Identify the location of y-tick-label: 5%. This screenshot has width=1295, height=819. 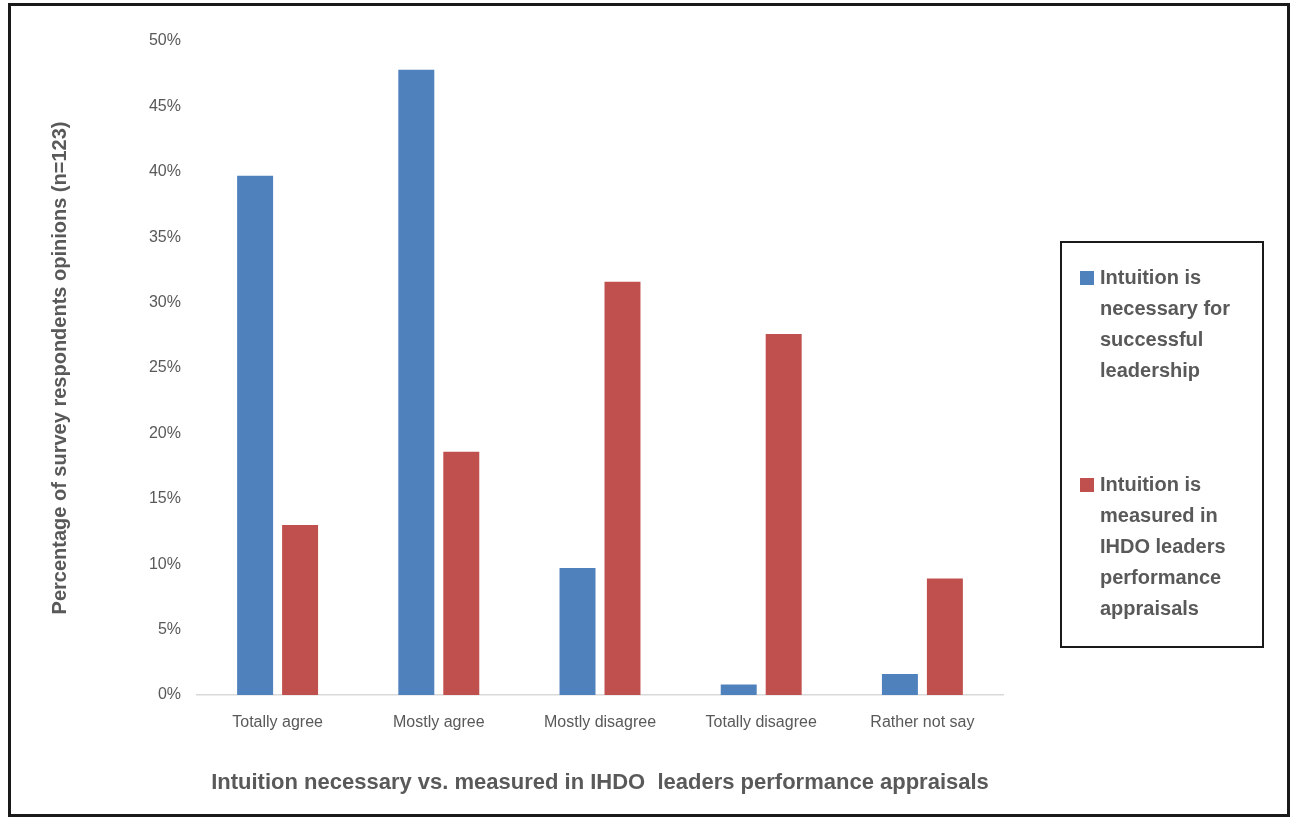
(169, 629).